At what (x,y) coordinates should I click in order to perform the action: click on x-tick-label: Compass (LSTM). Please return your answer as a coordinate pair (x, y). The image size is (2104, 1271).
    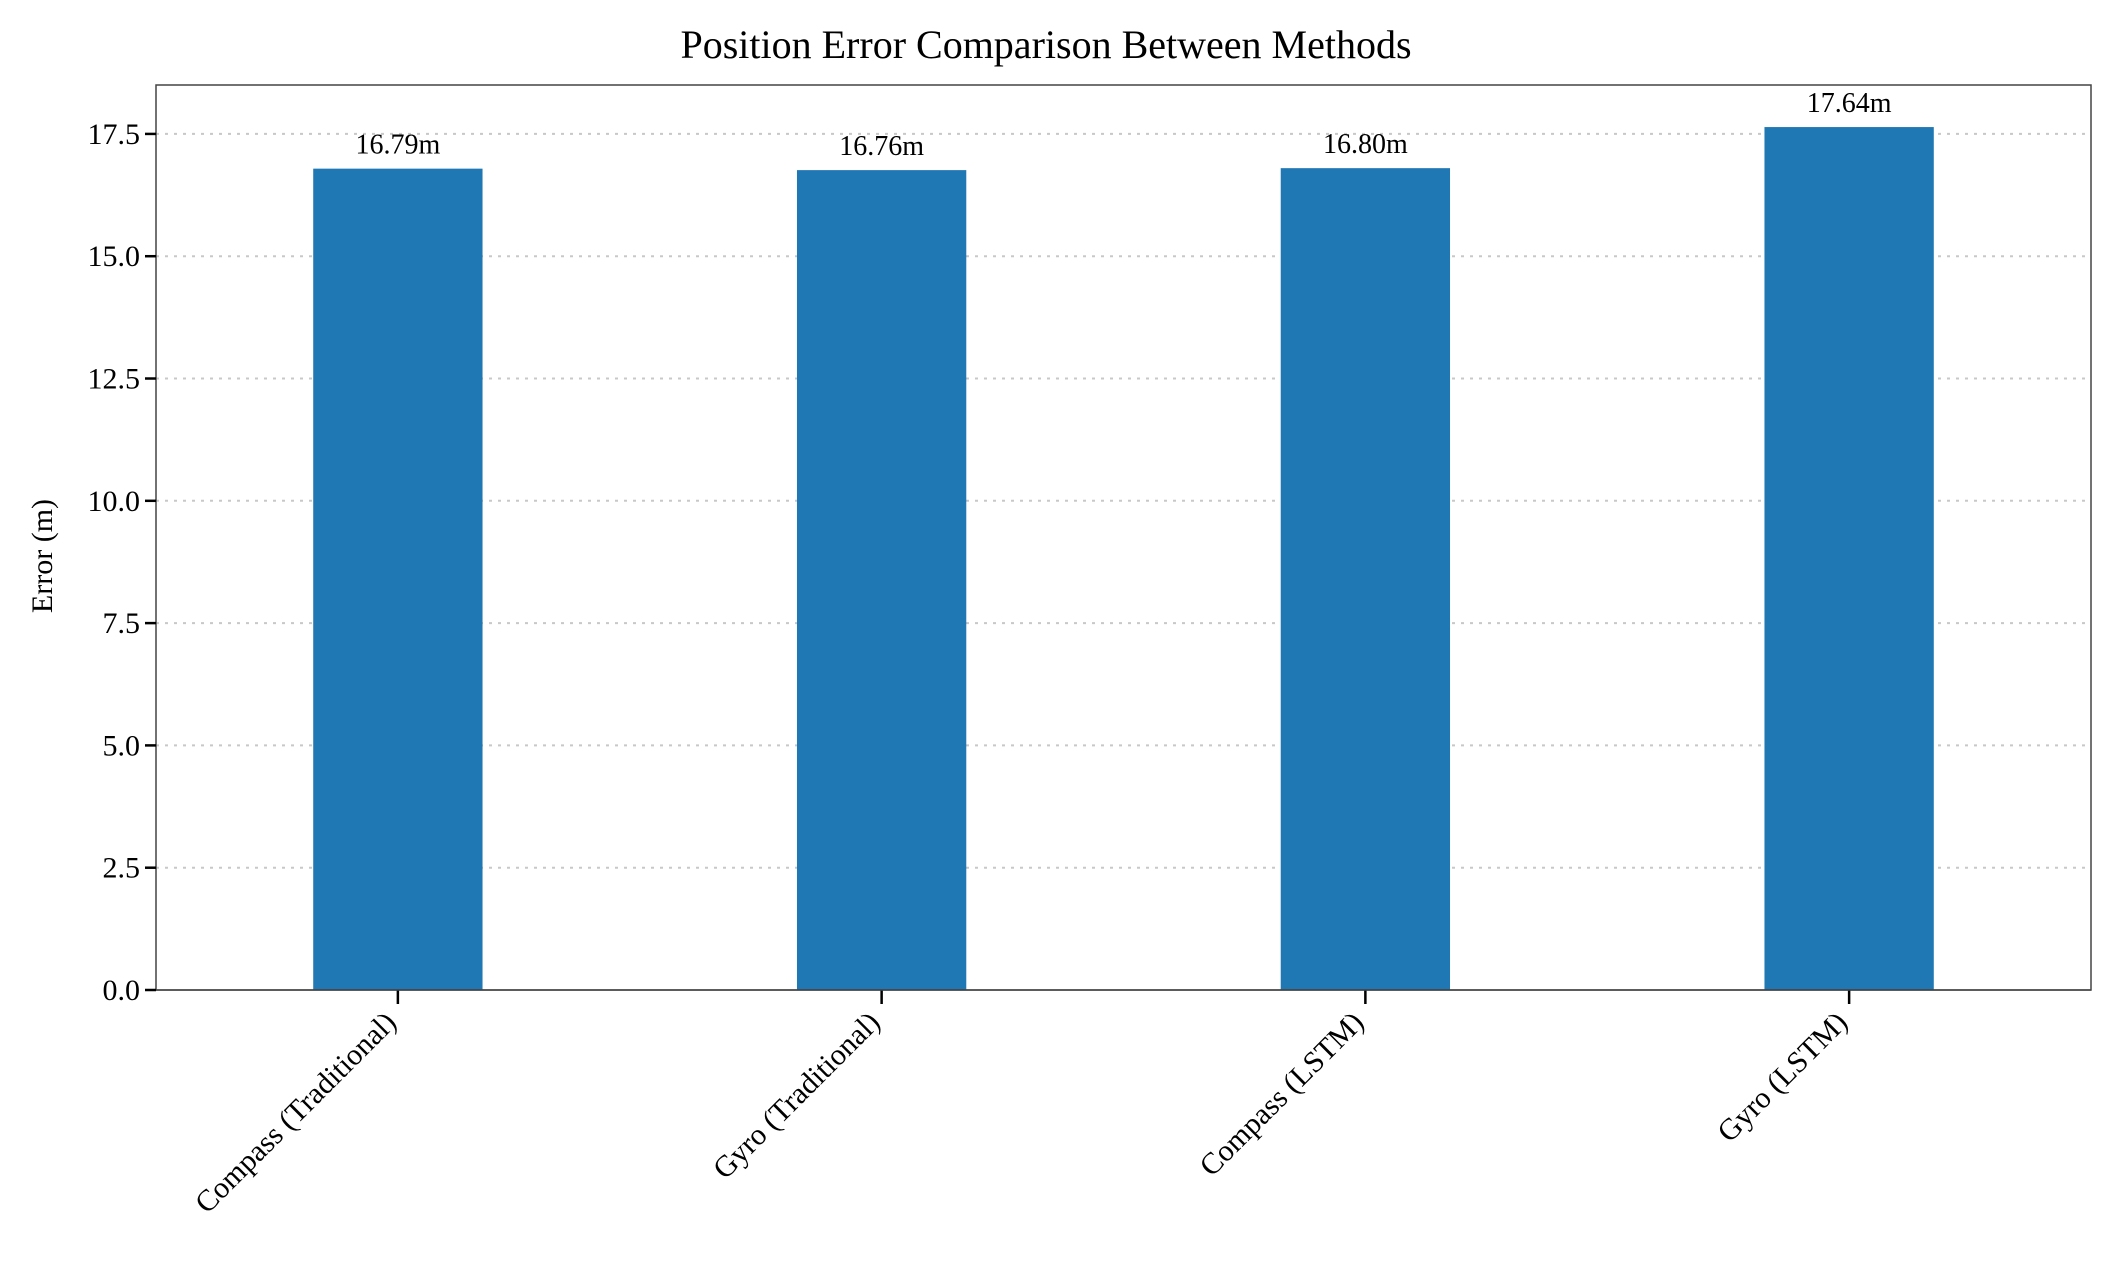
    Looking at the image, I should click on (1281, 1094).